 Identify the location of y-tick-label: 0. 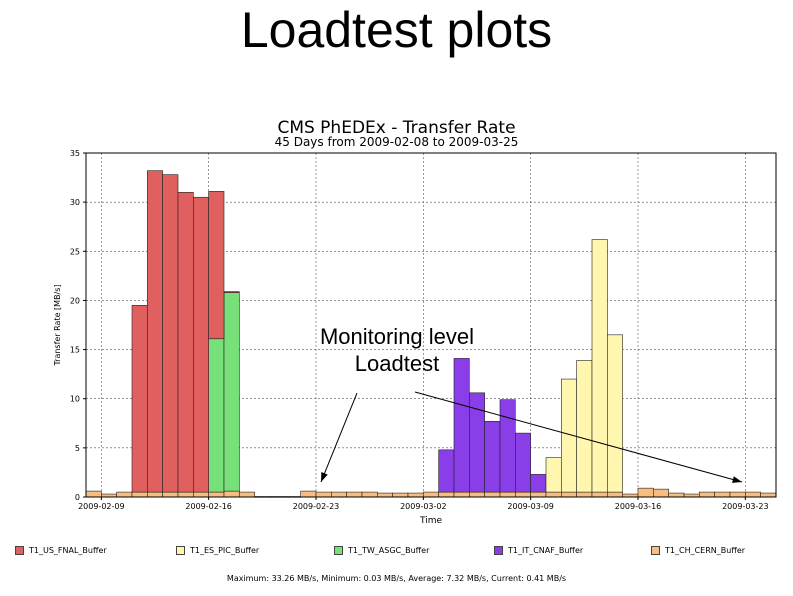
(77, 497).